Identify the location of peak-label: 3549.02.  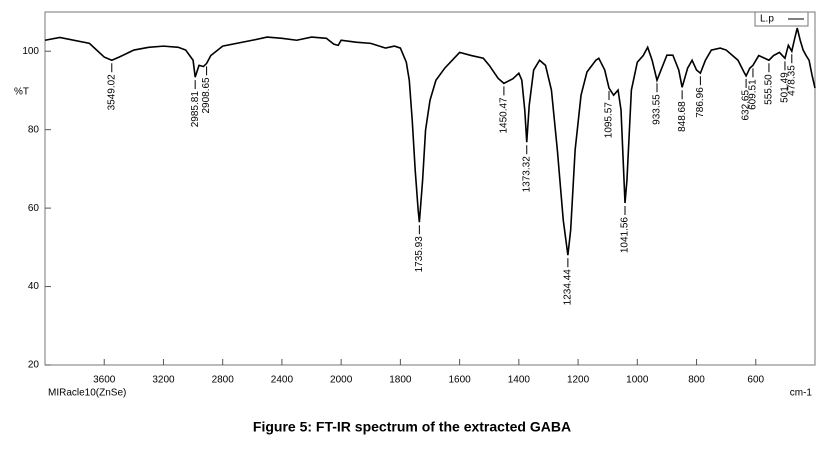
(111, 92).